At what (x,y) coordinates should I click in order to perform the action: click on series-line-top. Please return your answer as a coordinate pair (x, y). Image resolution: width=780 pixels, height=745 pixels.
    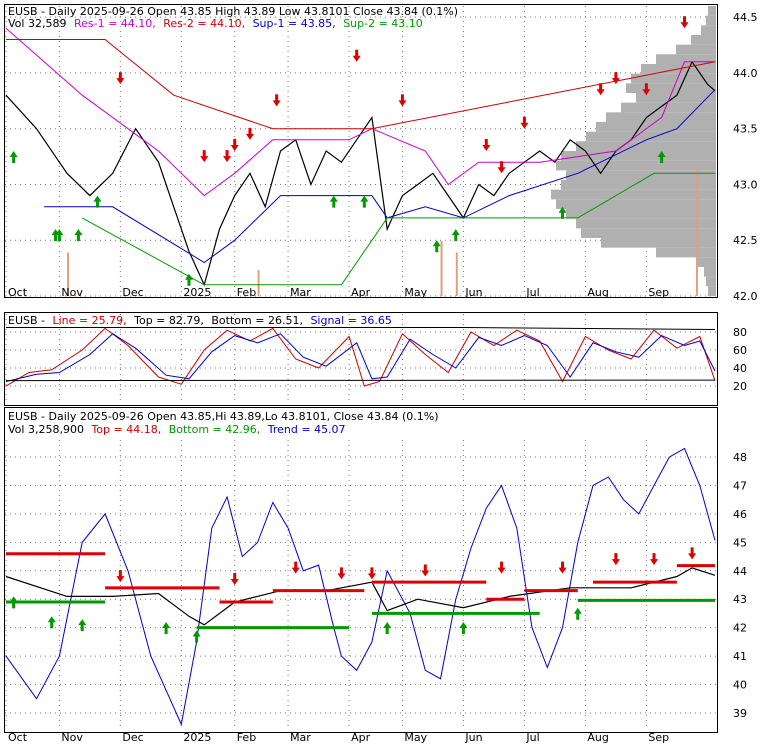
    Looking at the image, I should click on (361, 328).